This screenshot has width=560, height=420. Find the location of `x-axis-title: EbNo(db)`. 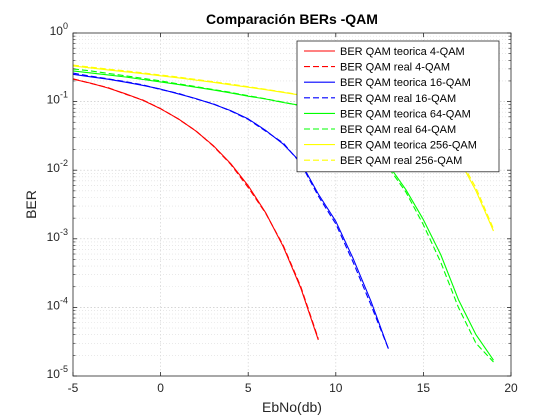

x-axis-title: EbNo(db) is located at coordinates (292, 407).